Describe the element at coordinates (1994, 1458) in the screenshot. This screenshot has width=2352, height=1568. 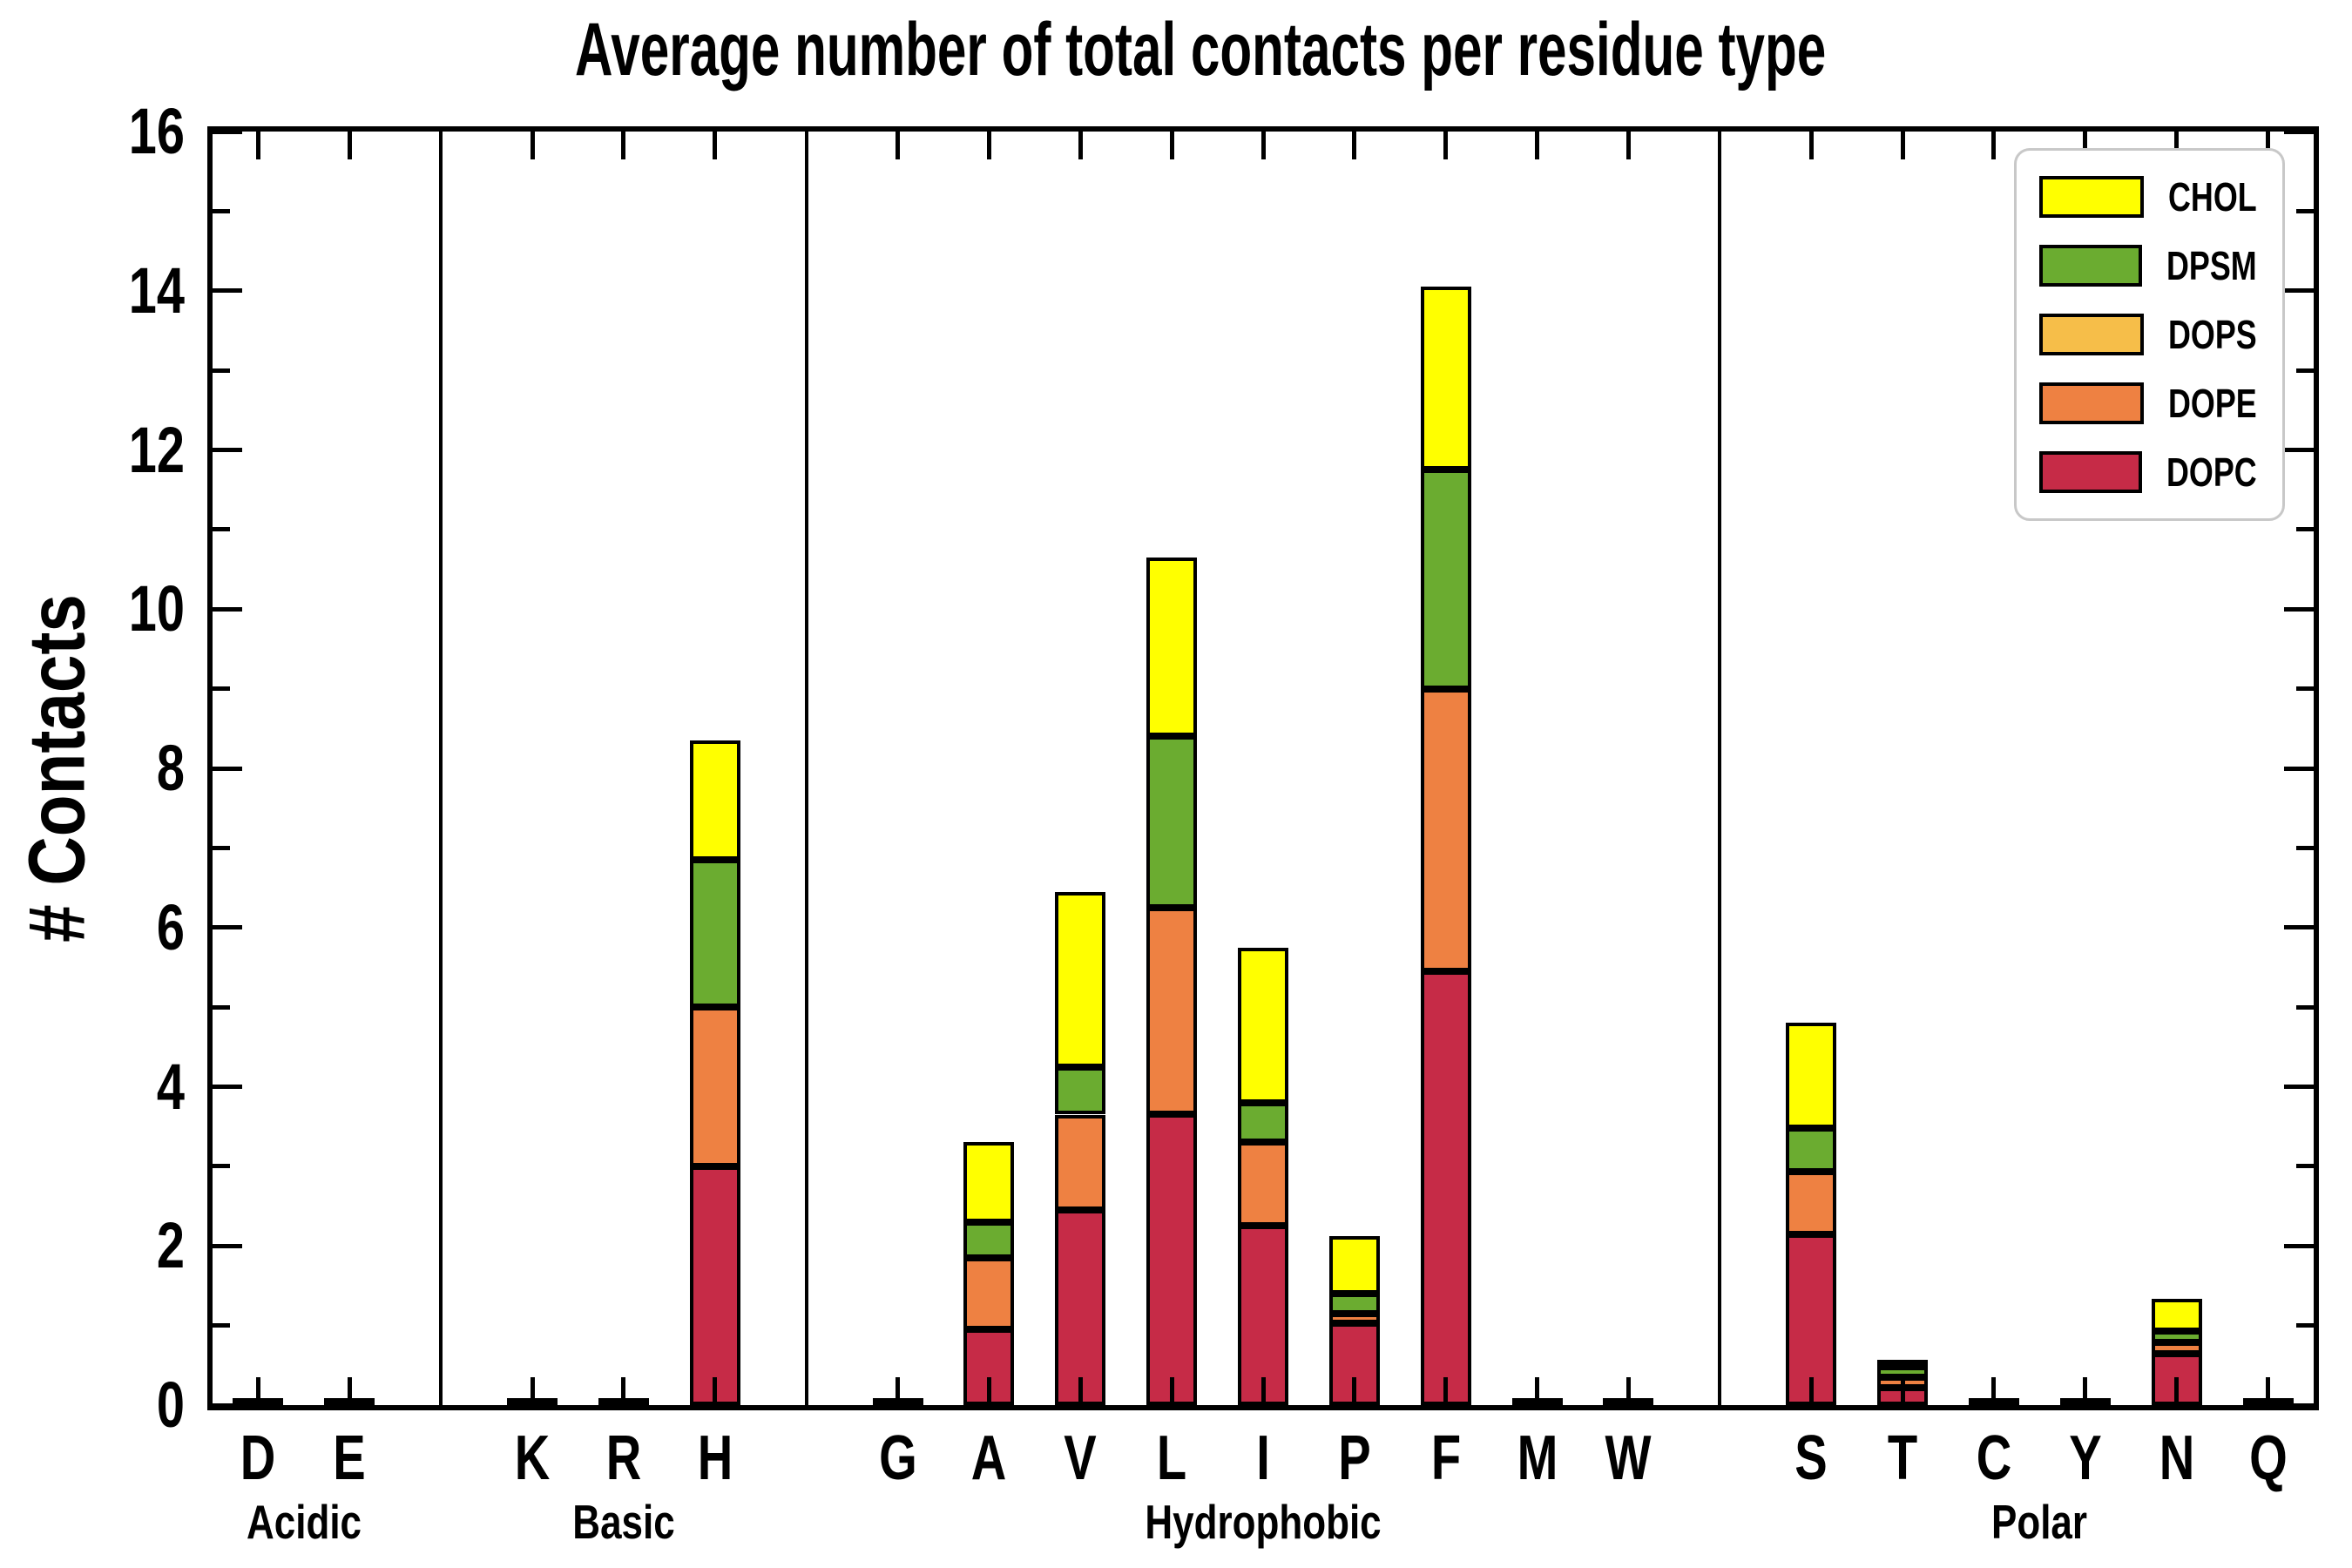
I see `x-tick-label: C` at that location.